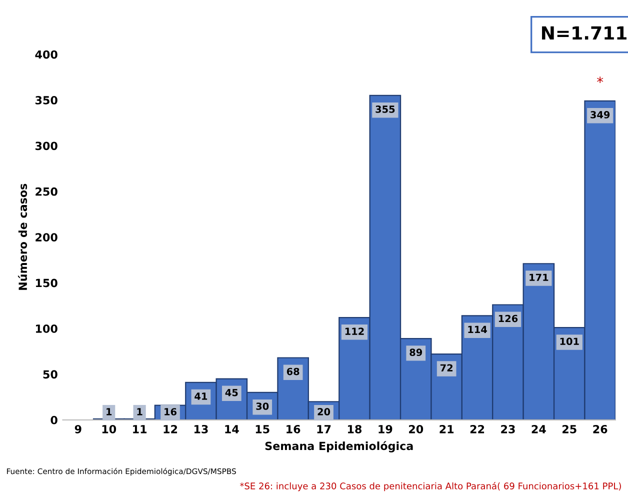 Image resolution: width=628 pixels, height=494 pixels. What do you see at coordinates (324, 412) in the screenshot?
I see `data-label: 20` at bounding box center [324, 412].